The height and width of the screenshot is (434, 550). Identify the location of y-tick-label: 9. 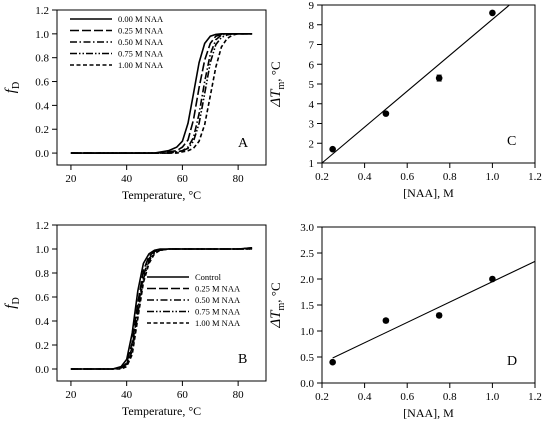
(312, 6).